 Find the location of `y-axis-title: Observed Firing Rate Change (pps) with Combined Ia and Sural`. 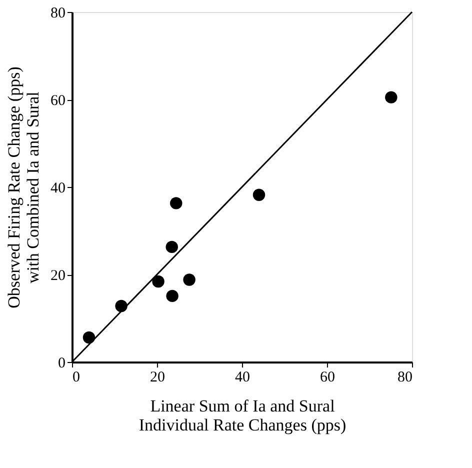

y-axis-title: Observed Firing Rate Change (pps) with Combined Ia and Sural is located at coordinates (23, 187).